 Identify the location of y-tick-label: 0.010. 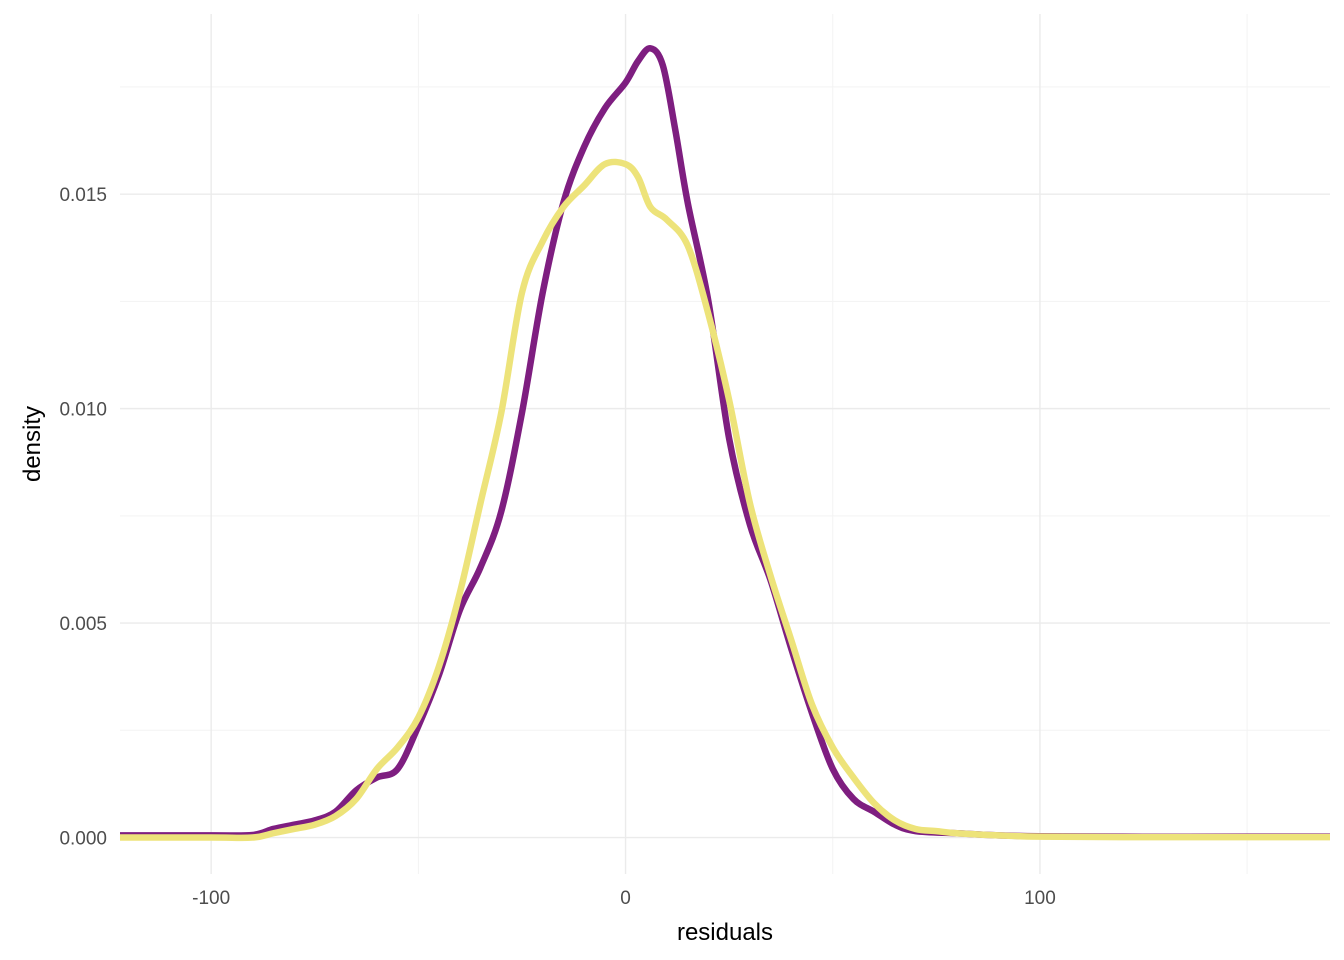
(83, 410).